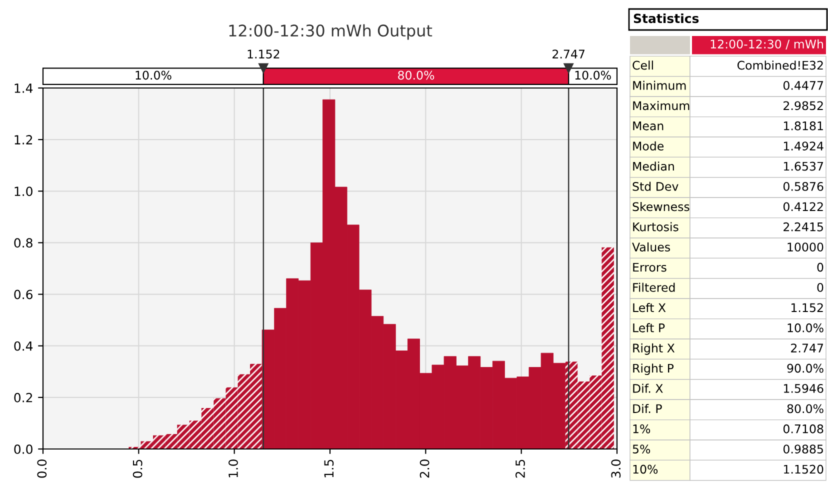  Describe the element at coordinates (137, 469) in the screenshot. I see `x-tick-label: 0.5` at that location.